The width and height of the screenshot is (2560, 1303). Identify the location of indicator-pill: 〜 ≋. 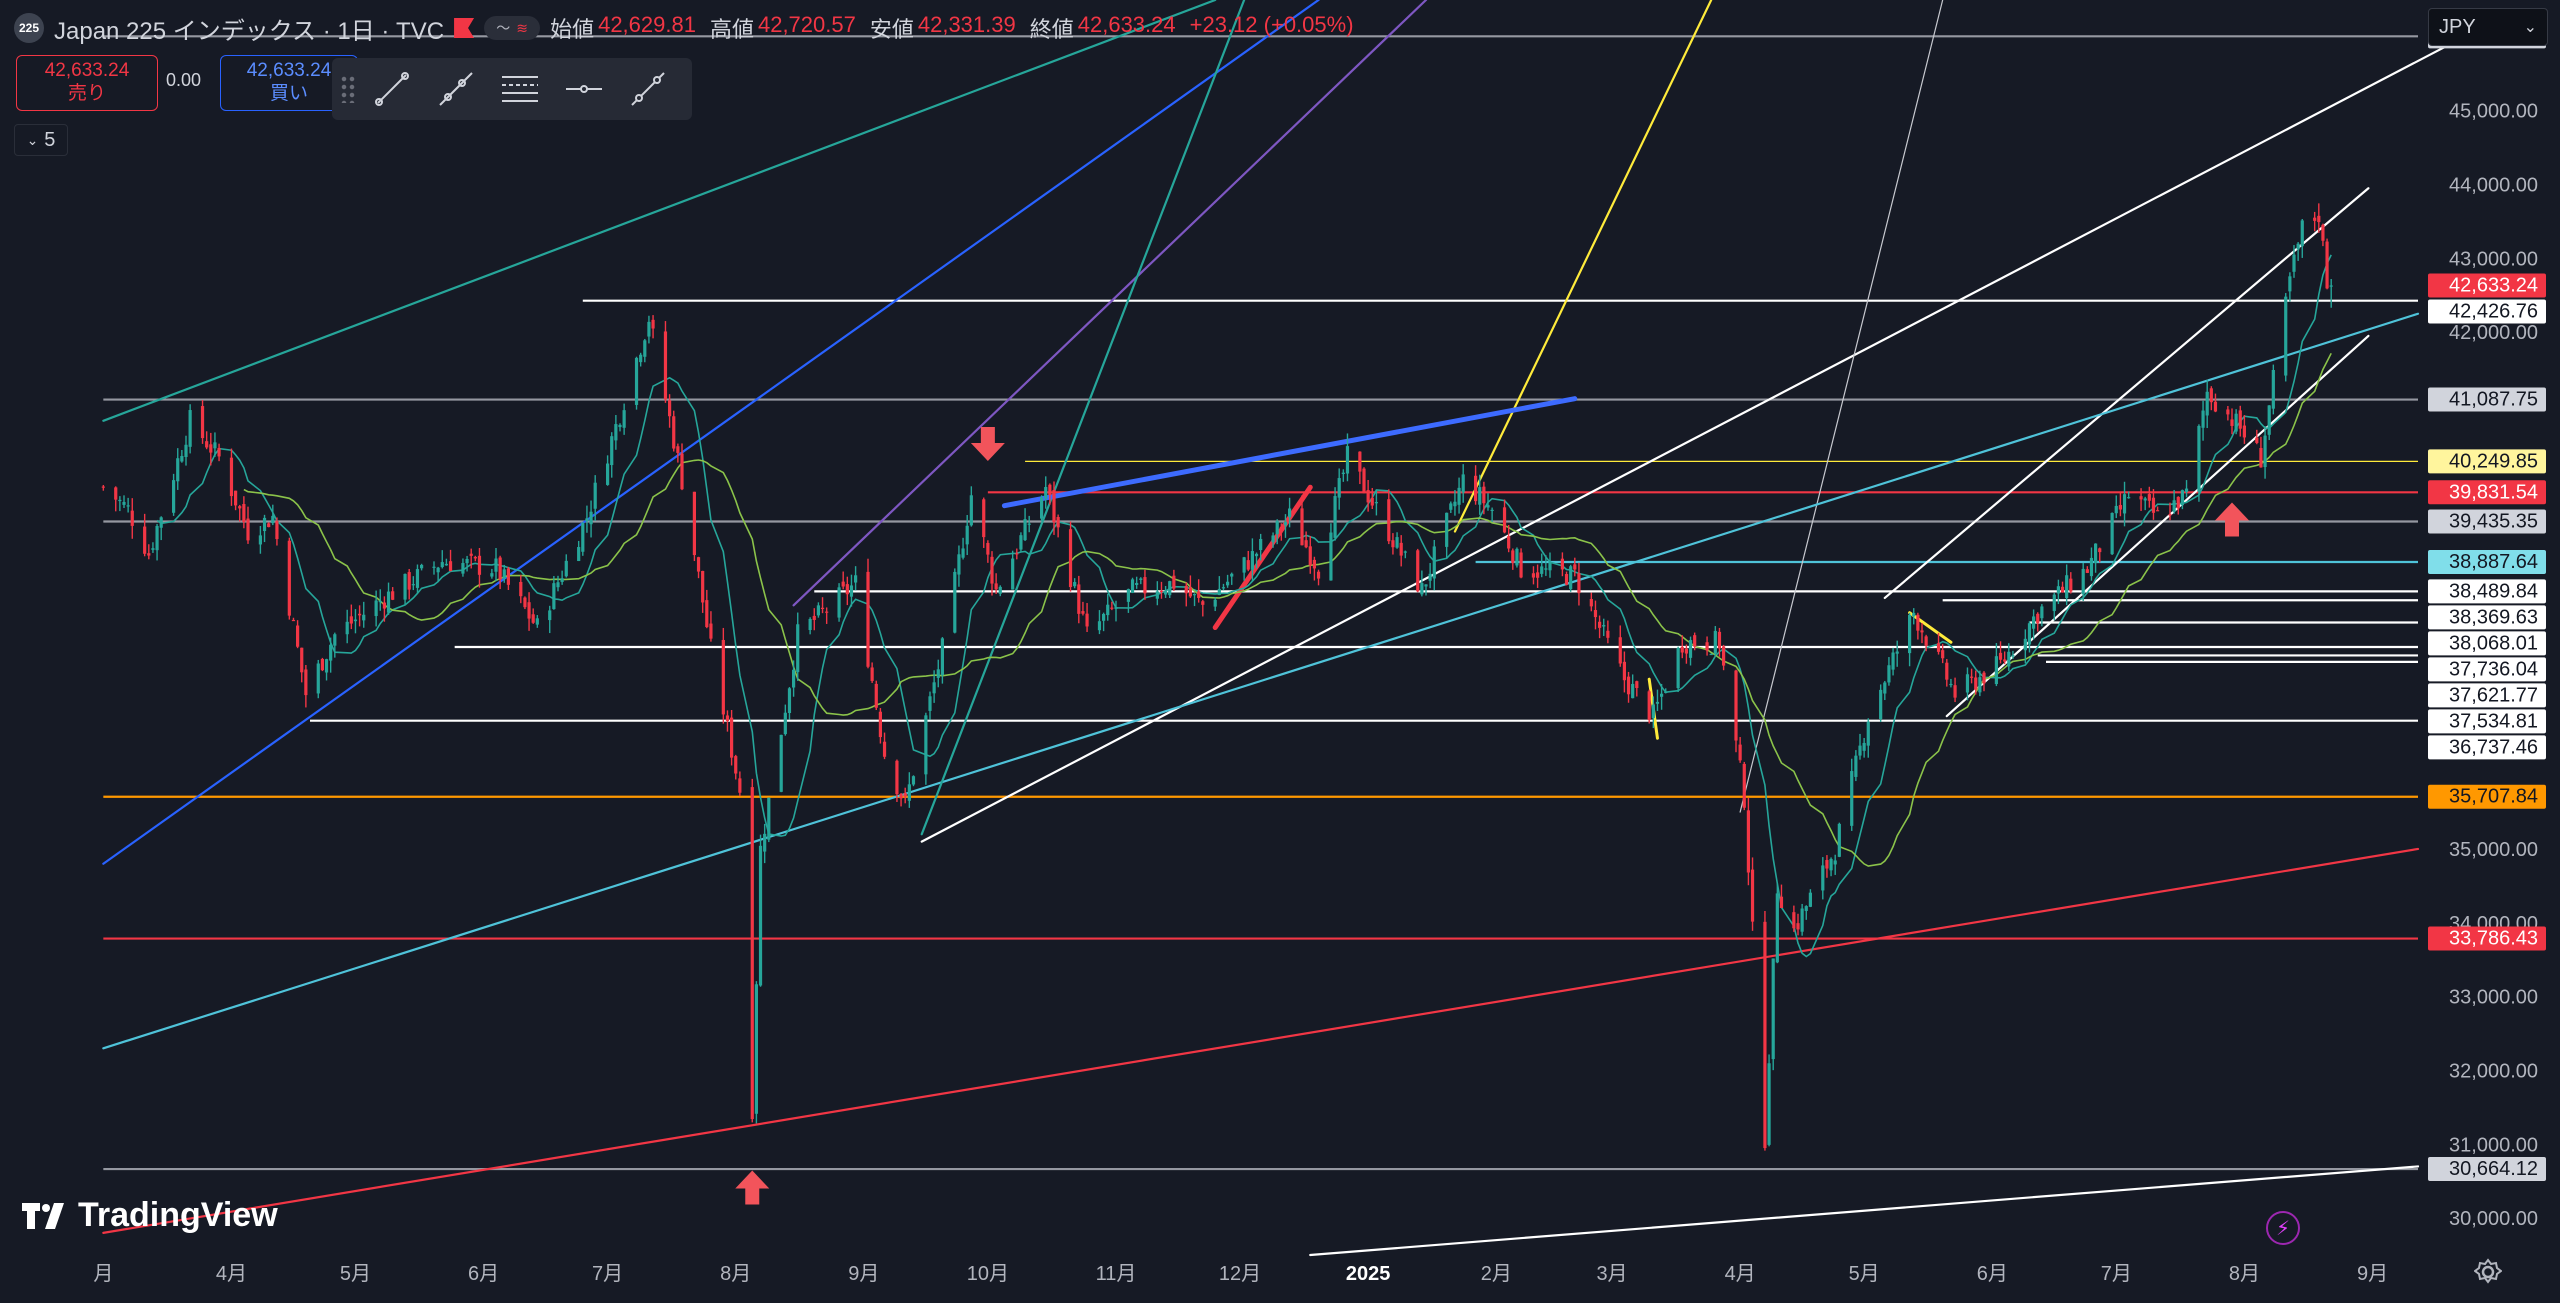
(512, 28).